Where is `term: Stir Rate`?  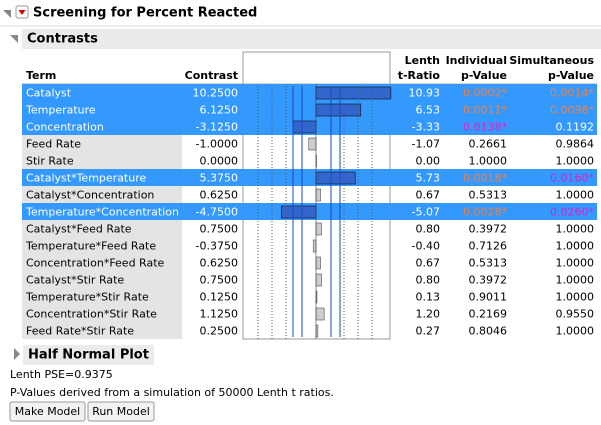
term: Stir Rate is located at coordinates (50, 161).